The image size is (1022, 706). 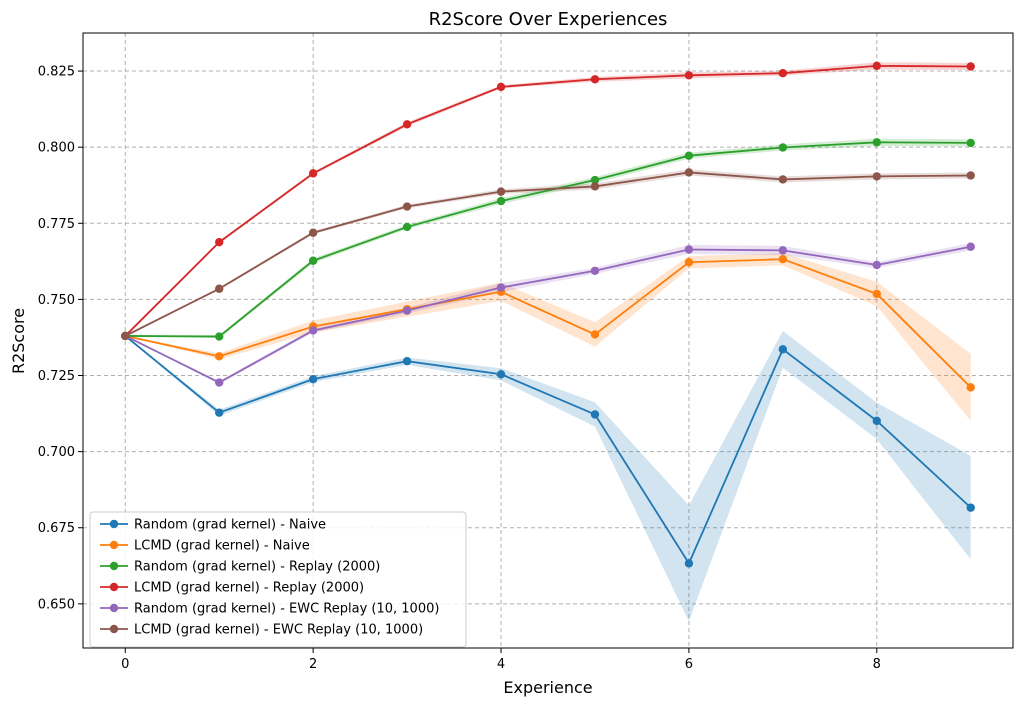 I want to click on y-tick-label: 0.700, so click(x=56, y=452).